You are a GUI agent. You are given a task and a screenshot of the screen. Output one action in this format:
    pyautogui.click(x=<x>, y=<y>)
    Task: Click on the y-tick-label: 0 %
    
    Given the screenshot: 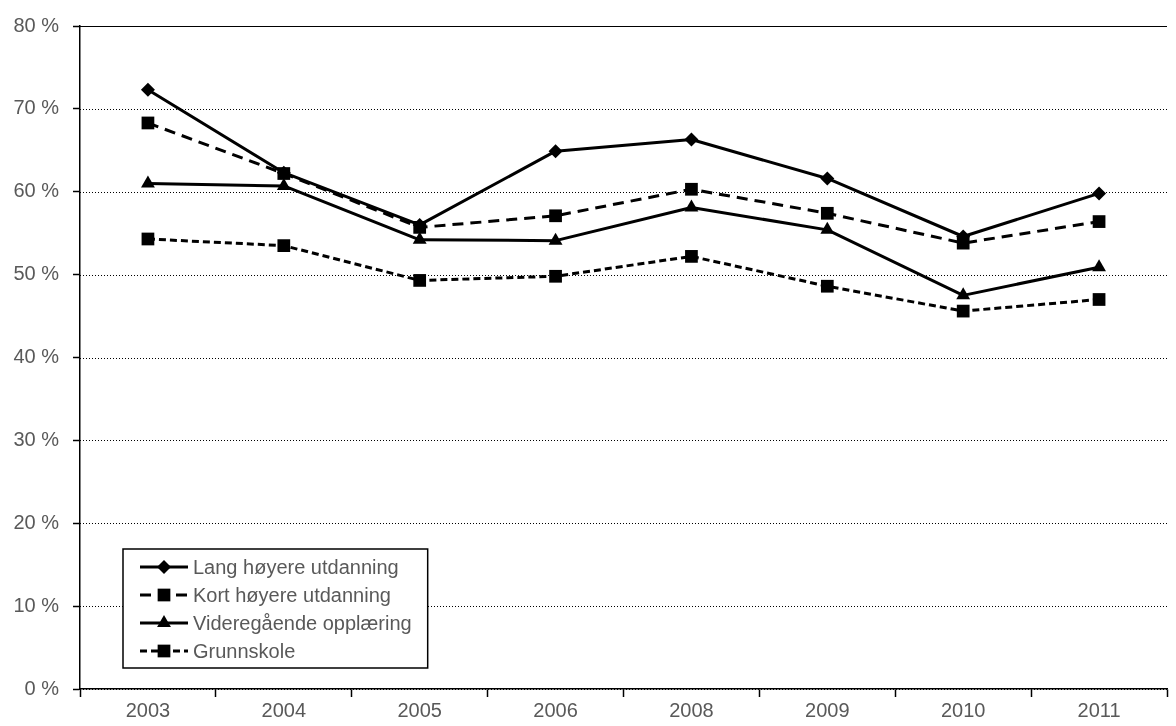 What is the action you would take?
    pyautogui.click(x=42, y=687)
    